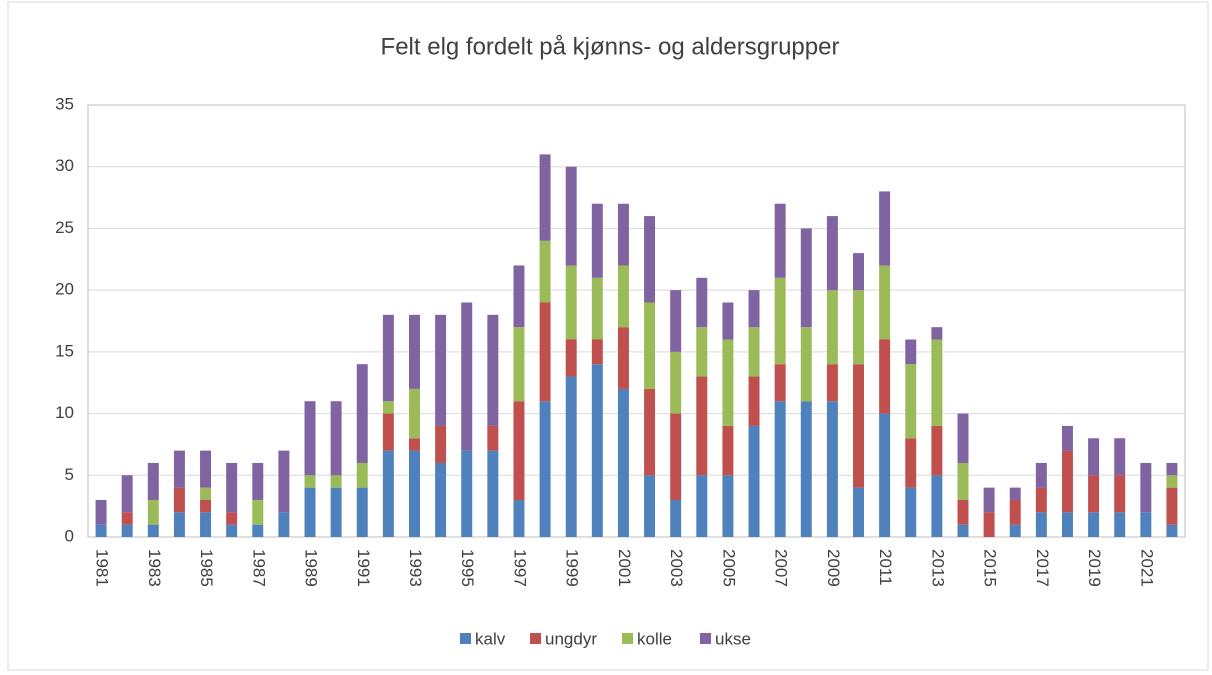 The image size is (1212, 675). Describe the element at coordinates (676, 568) in the screenshot. I see `x-tick-label: 2003` at that location.